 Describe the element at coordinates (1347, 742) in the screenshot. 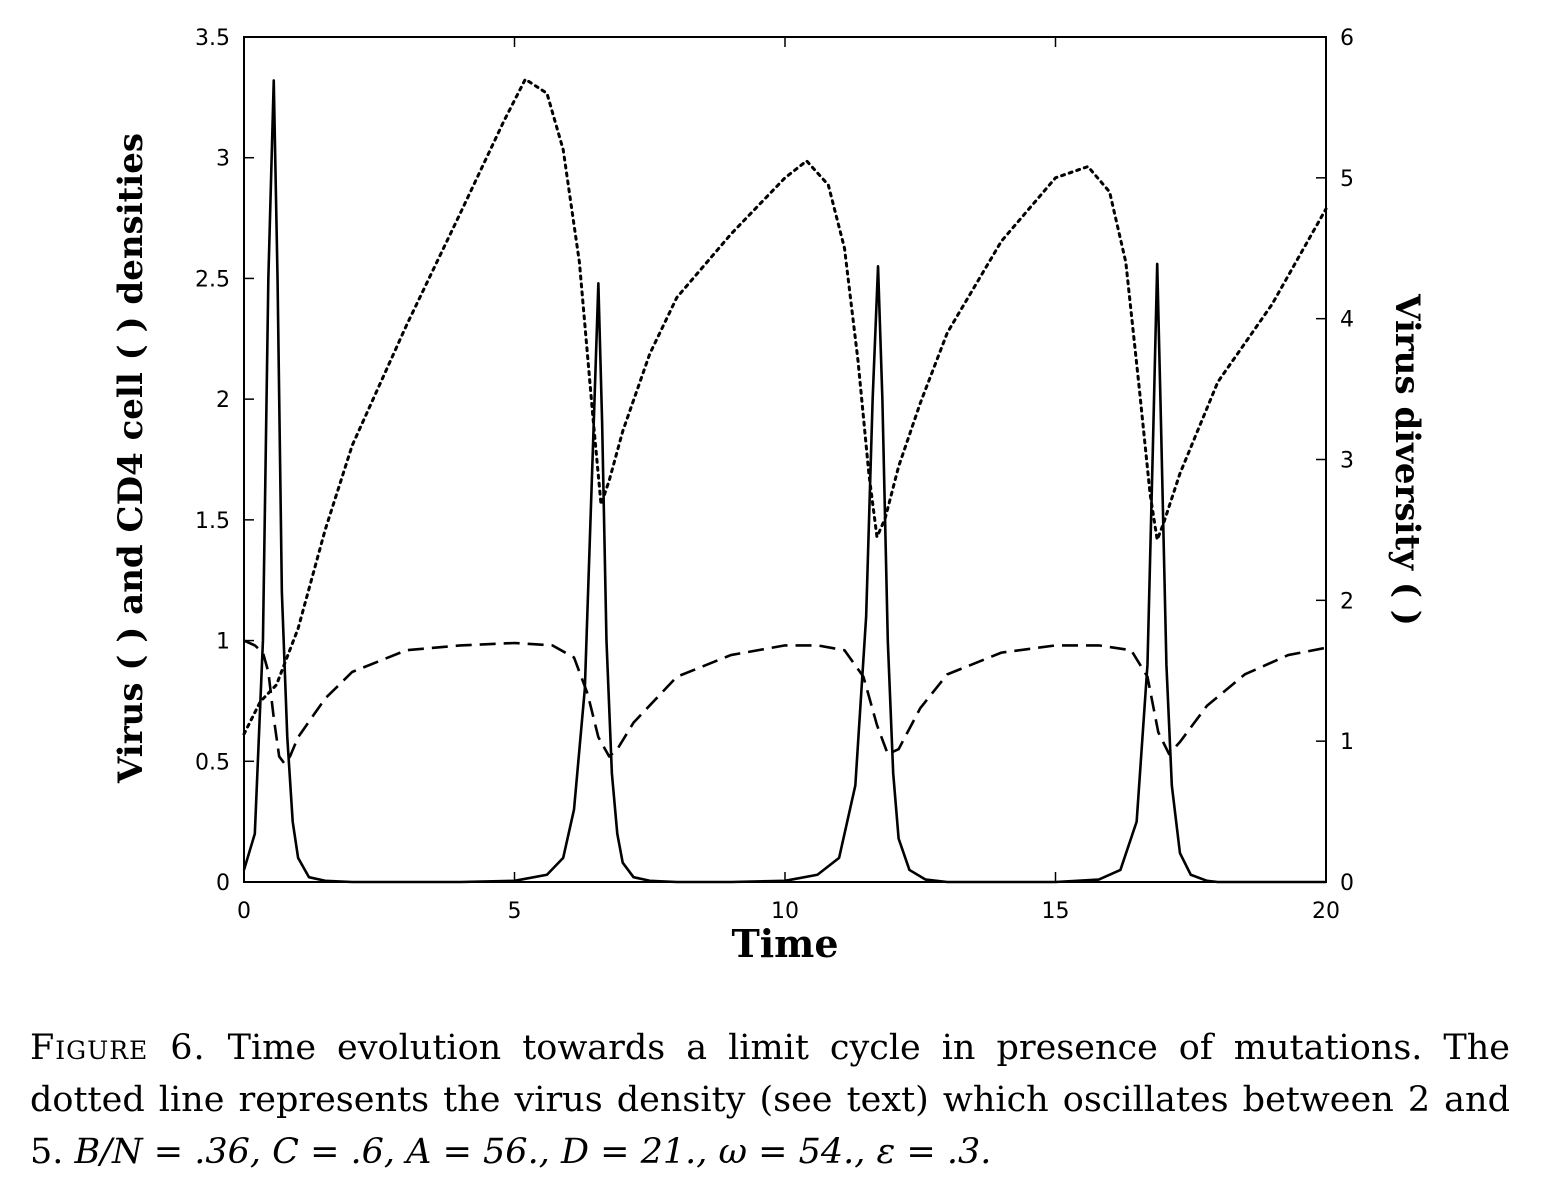

I see `y-right-tick-label: 1` at that location.